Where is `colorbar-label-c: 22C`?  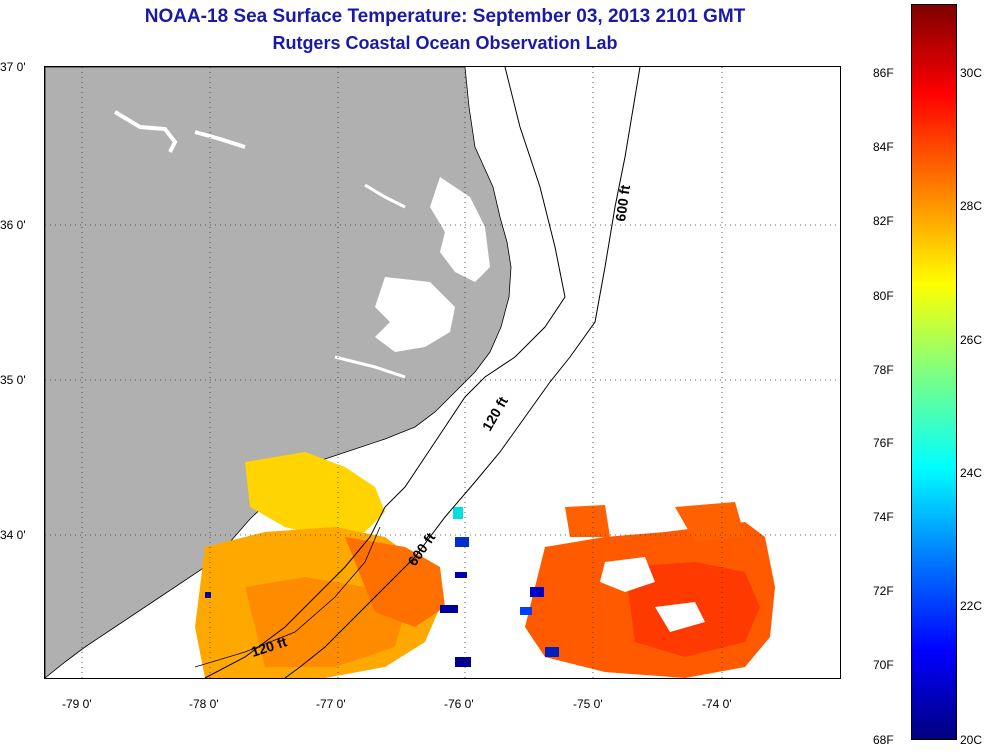 colorbar-label-c: 22C is located at coordinates (971, 606).